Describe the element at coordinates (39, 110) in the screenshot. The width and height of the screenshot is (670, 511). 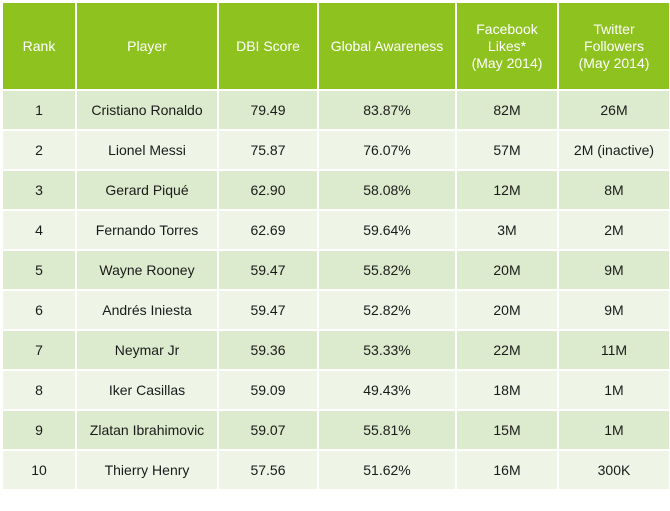
I see `cell-rank: 1` at that location.